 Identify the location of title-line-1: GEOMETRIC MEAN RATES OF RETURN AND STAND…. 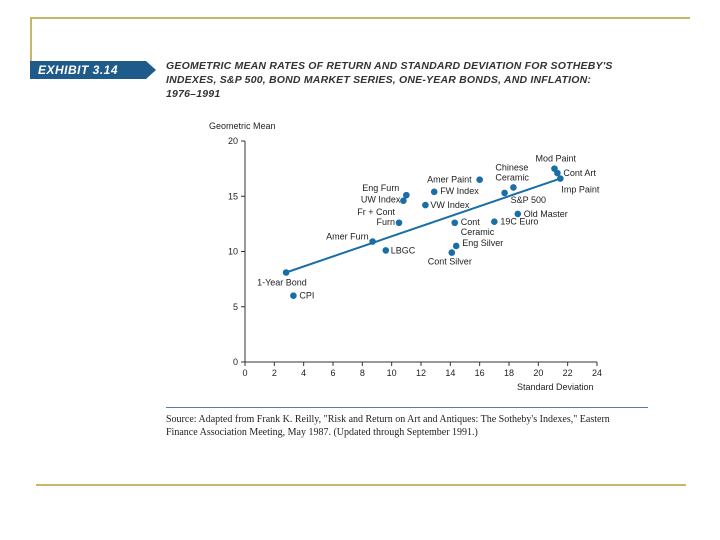
(389, 66).